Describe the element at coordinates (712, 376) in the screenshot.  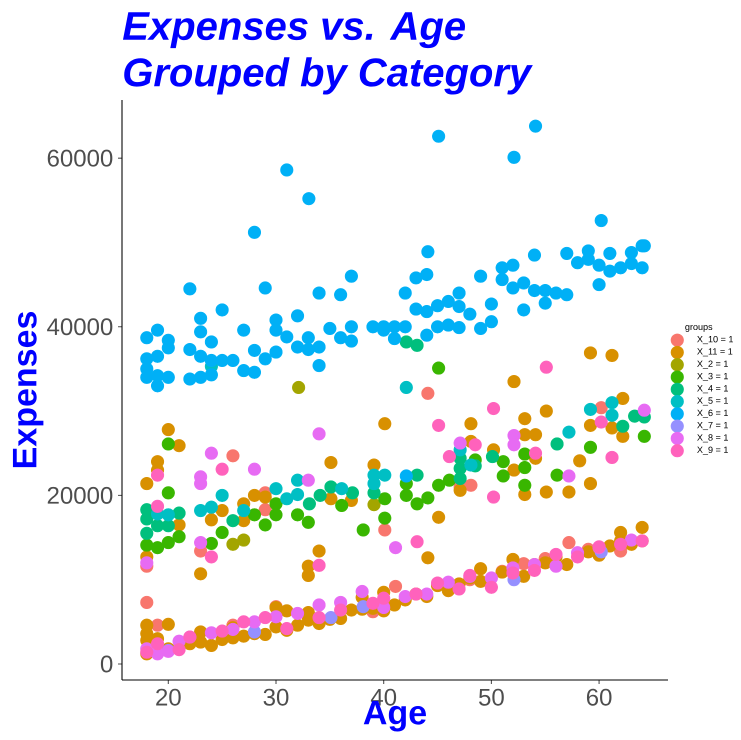
I see `legend-label: X_3 = 1` at that location.